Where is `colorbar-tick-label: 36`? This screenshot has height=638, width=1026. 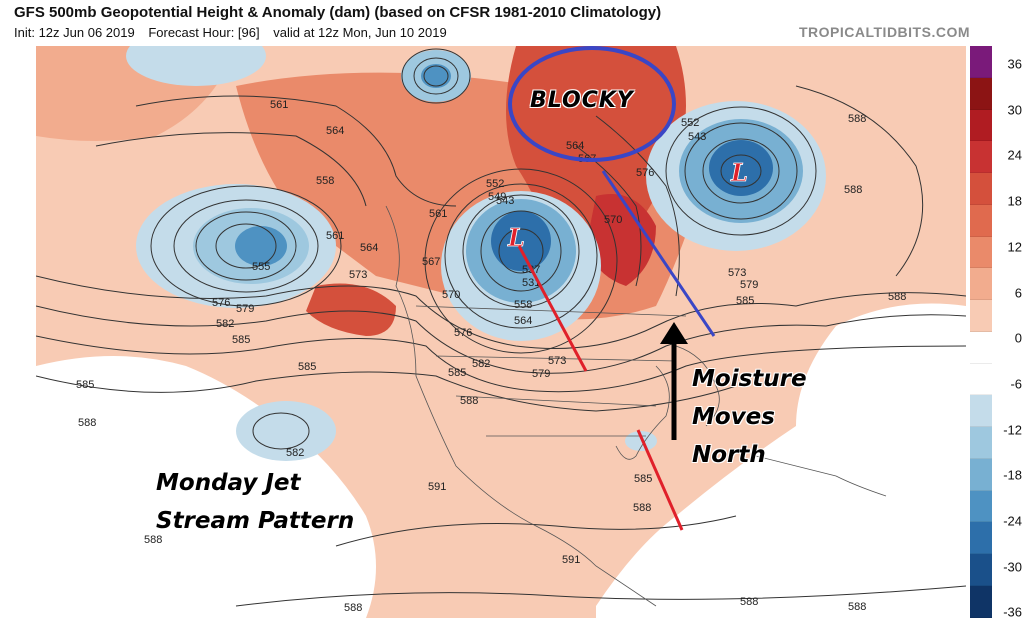 colorbar-tick-label: 36 is located at coordinates (1014, 64).